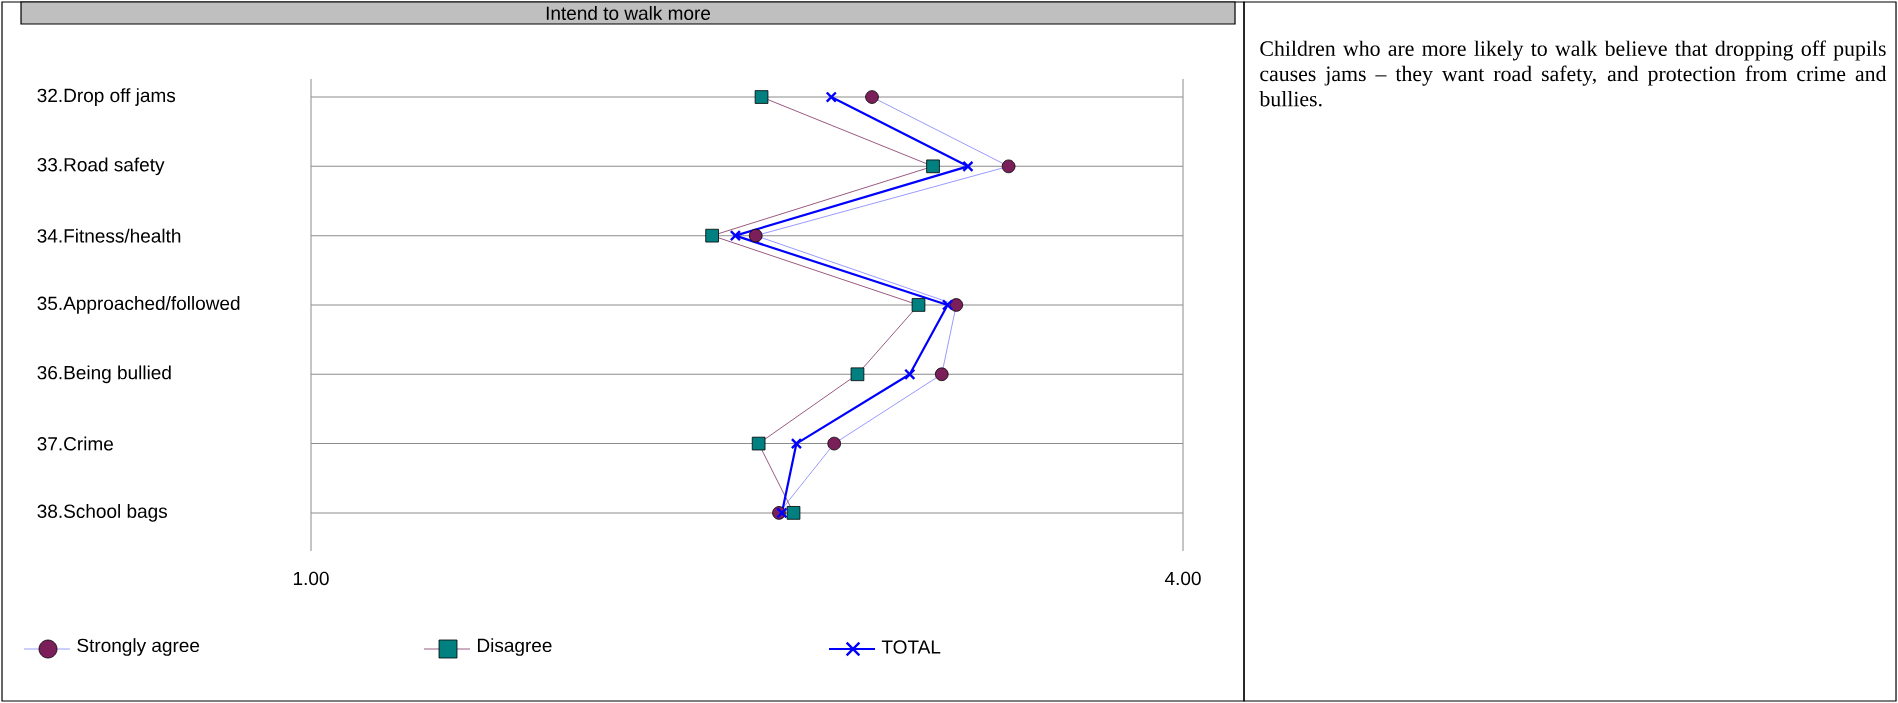 This screenshot has width=1898, height=703. What do you see at coordinates (911, 647) in the screenshot?
I see `legend-label: TOTAL` at bounding box center [911, 647].